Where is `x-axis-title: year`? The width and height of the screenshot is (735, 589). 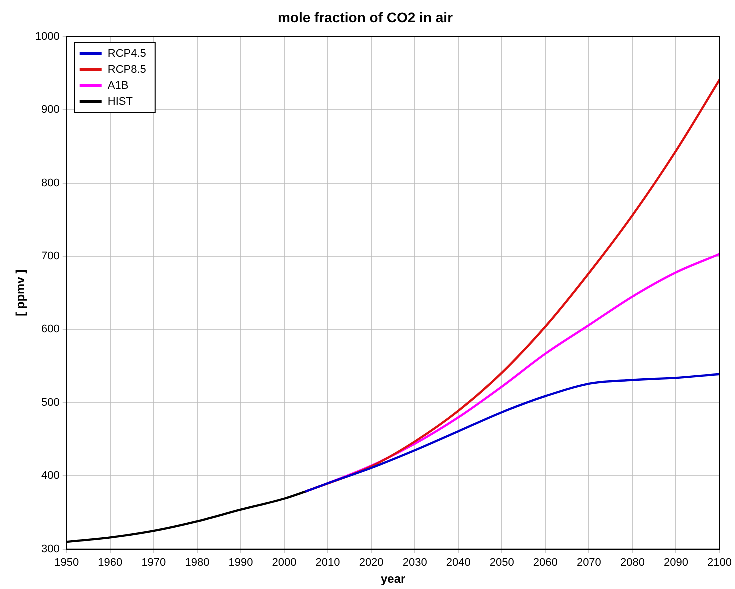
x-axis-title: year is located at coordinates (393, 579).